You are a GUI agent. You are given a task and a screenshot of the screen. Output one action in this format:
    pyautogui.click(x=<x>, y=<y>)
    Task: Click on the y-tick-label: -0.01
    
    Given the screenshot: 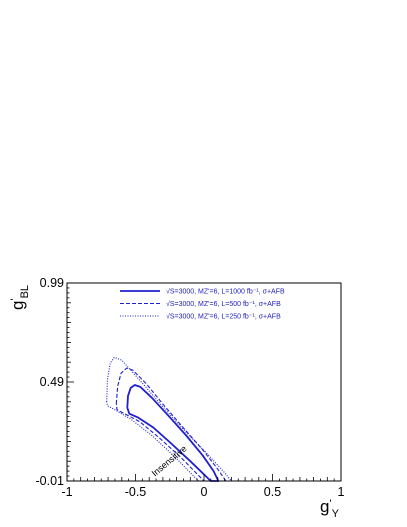 What is the action you would take?
    pyautogui.click(x=50, y=481)
    